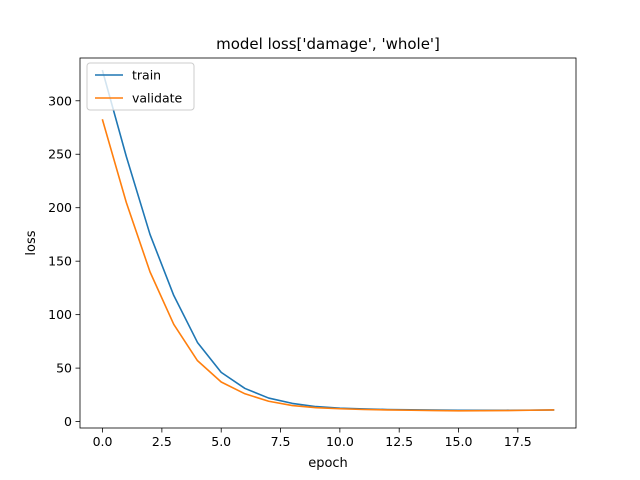 This screenshot has height=480, width=640. I want to click on y-axis-label: loss, so click(31, 242).